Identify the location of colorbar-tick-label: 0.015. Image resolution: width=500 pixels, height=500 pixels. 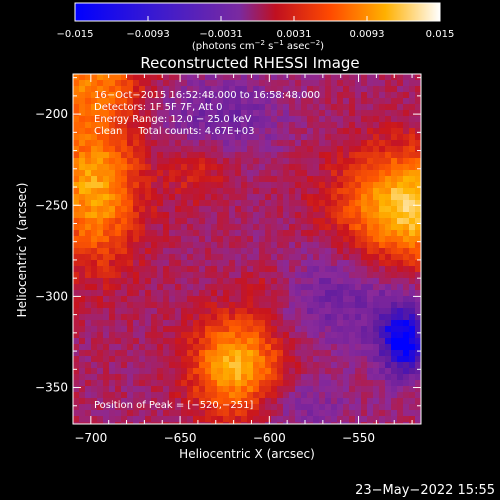
(440, 34).